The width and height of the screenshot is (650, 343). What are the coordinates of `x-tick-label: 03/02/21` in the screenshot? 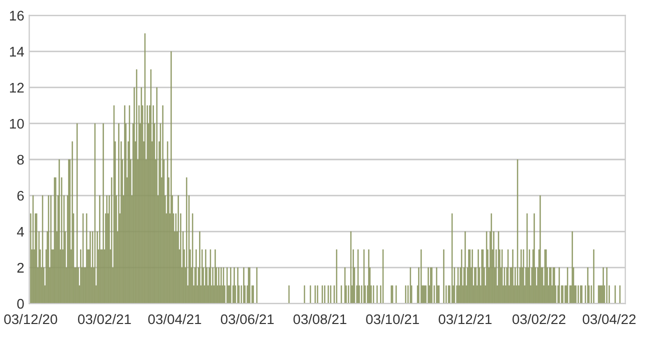 It's located at (104, 319).